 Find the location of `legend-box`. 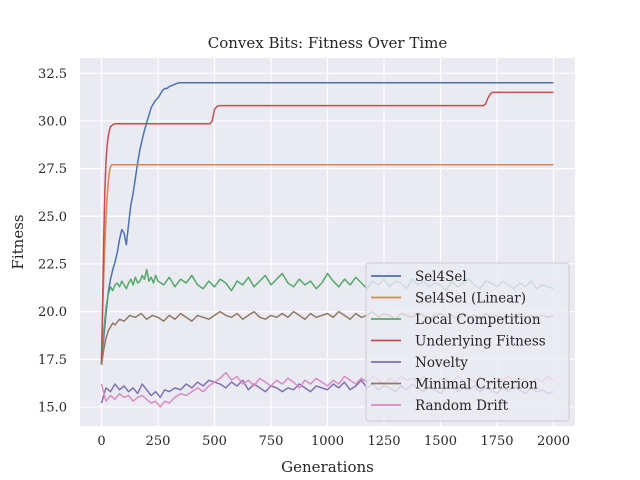

legend-box is located at coordinates (467, 342).